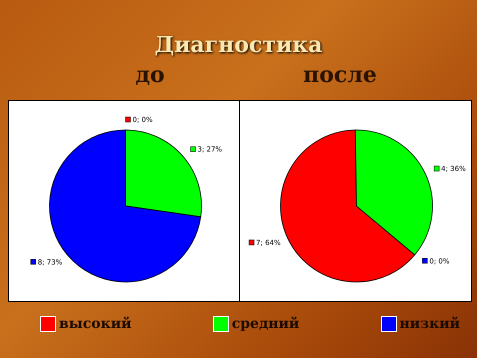  I want to click on chart-subtitle: после, so click(340, 75).